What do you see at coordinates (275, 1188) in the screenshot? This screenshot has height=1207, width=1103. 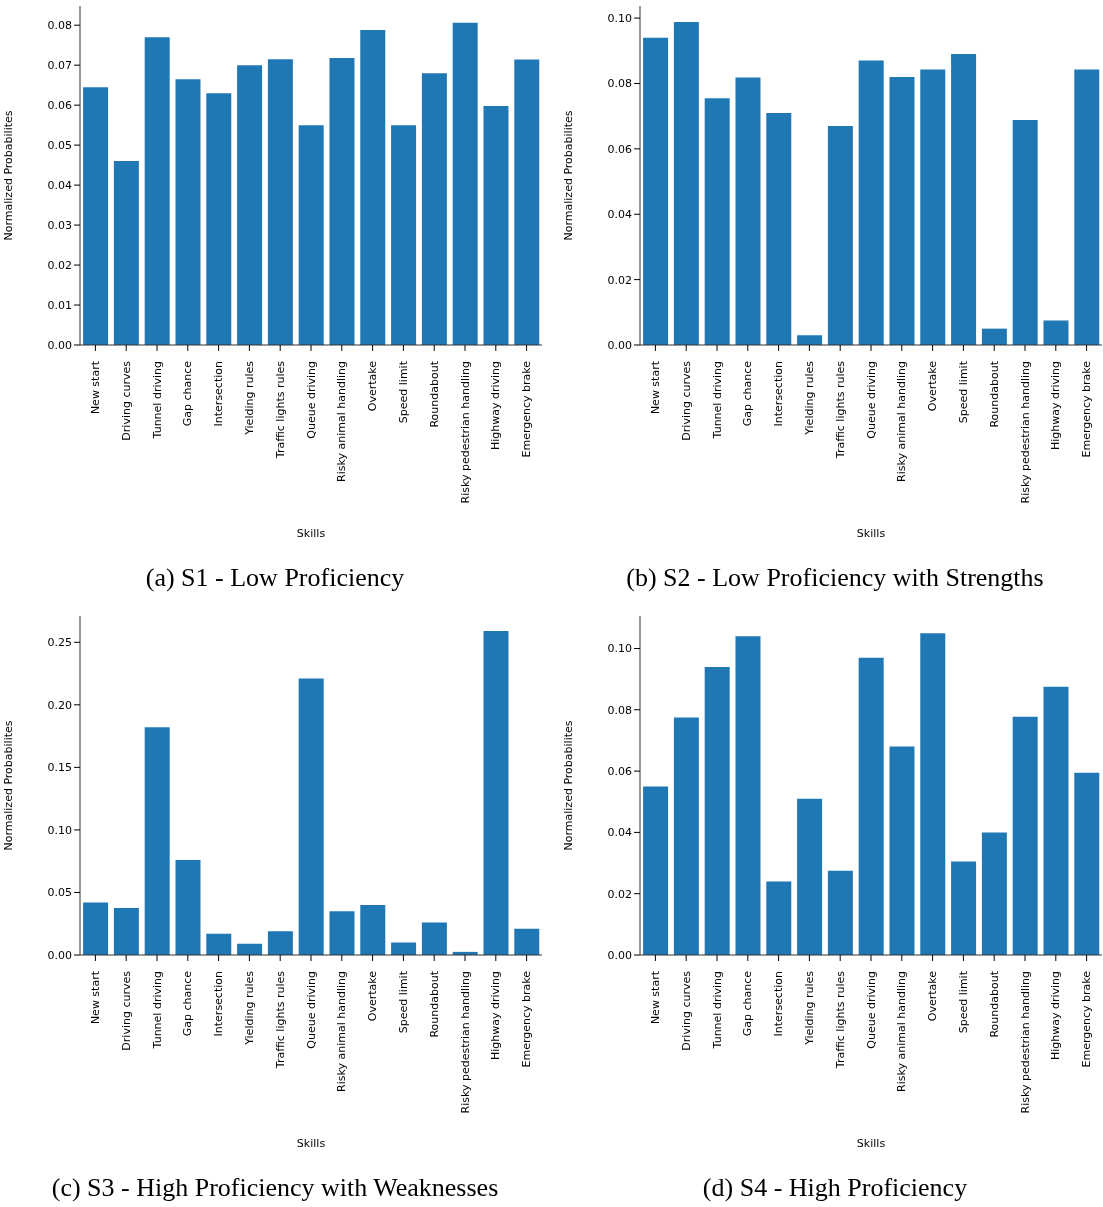 I see `text: (c) S3 - High Proficiency with Weaknesses` at bounding box center [275, 1188].